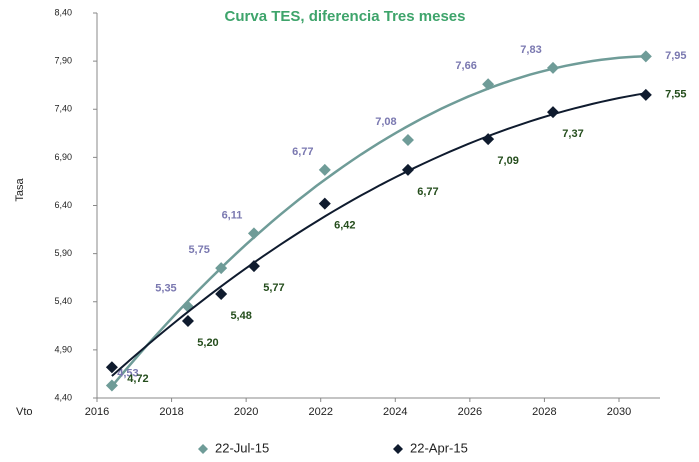  What do you see at coordinates (465, 66) in the screenshot?
I see `data-label: 7,66` at bounding box center [465, 66].